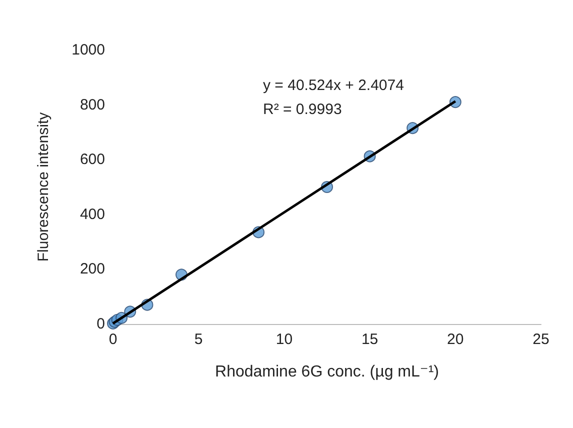 The height and width of the screenshot is (428, 573). I want to click on y-tick-label: 600, so click(92, 159).